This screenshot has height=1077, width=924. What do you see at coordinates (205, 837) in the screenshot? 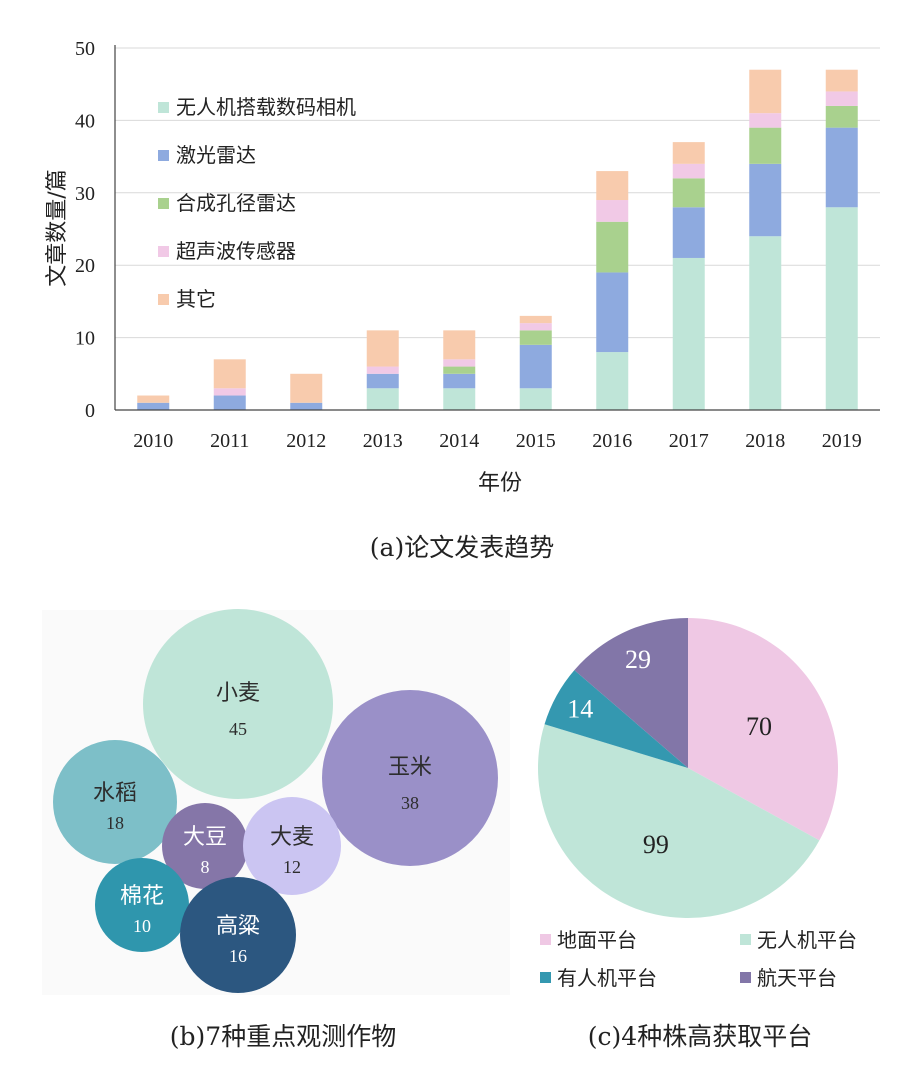
I see `bubble-label: 大豆` at bounding box center [205, 837].